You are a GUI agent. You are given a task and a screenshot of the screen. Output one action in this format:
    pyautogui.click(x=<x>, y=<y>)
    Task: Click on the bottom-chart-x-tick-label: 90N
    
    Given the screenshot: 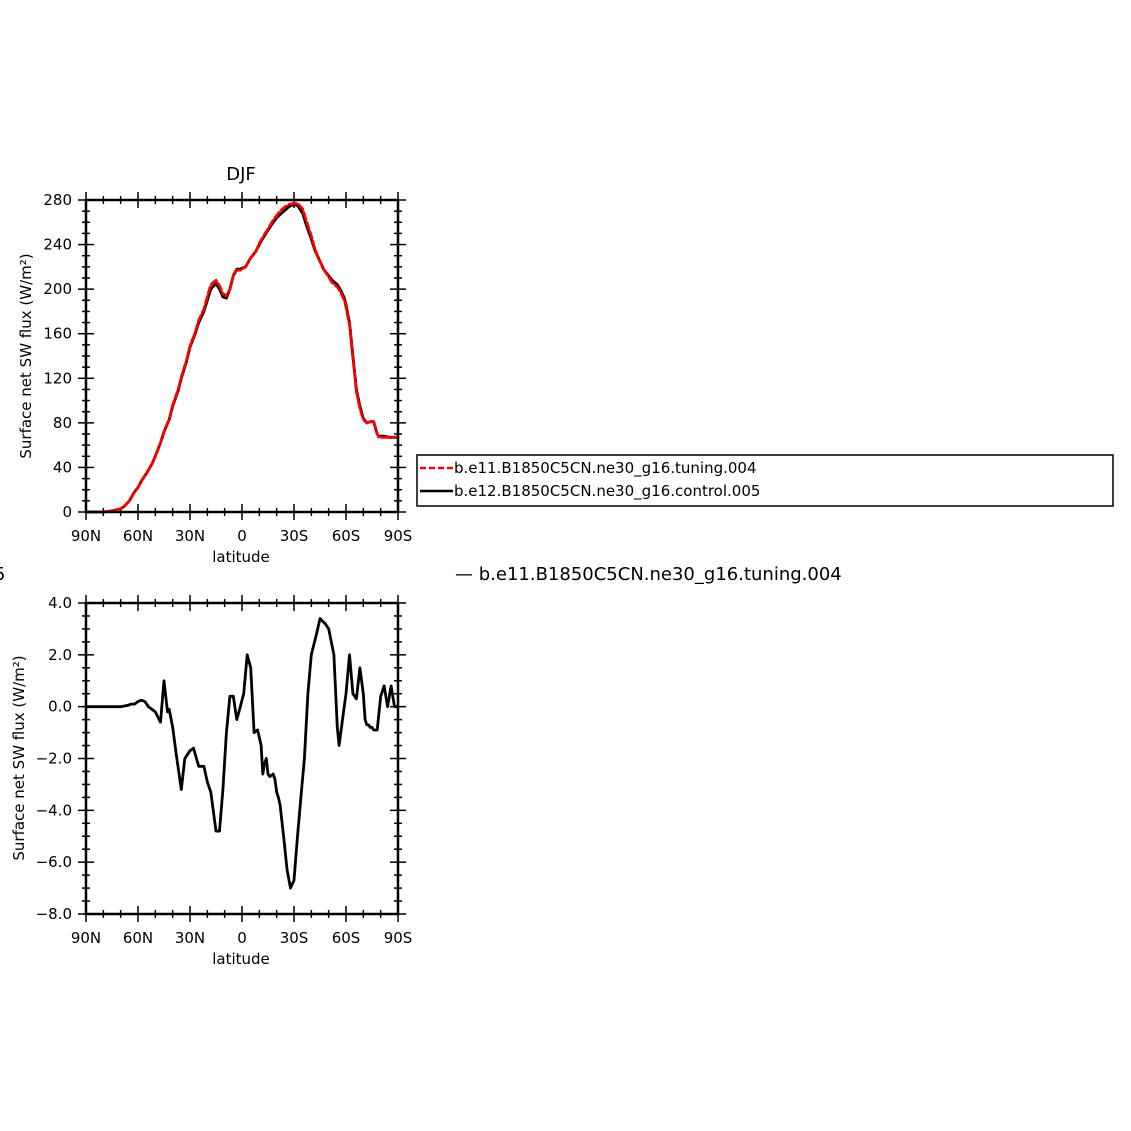 What is the action you would take?
    pyautogui.click(x=86, y=938)
    